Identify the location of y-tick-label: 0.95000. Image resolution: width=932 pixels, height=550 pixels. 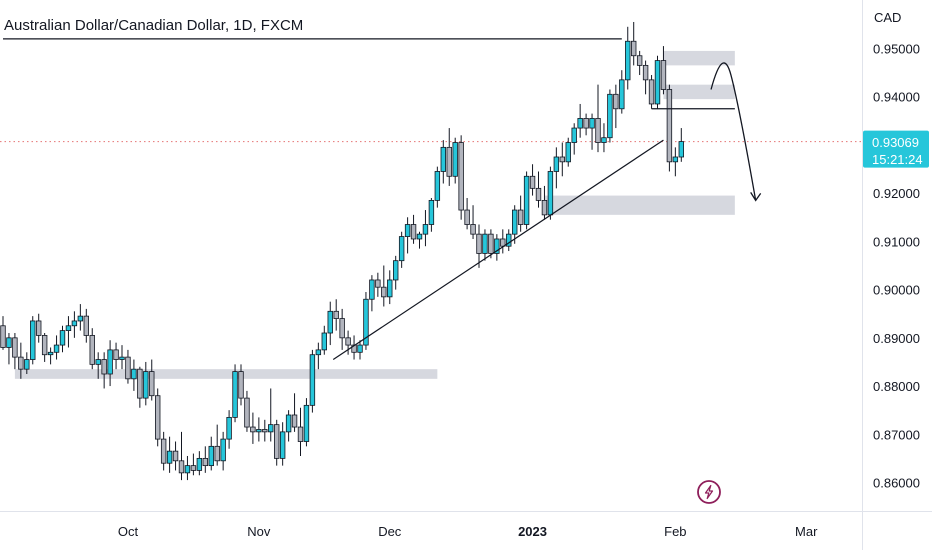
(896, 49).